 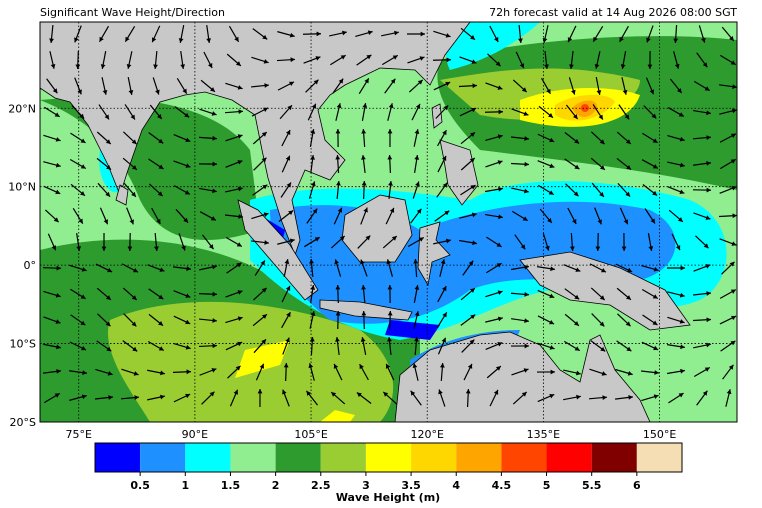 What do you see at coordinates (23, 422) in the screenshot?
I see `lat-tick-label: 20°S` at bounding box center [23, 422].